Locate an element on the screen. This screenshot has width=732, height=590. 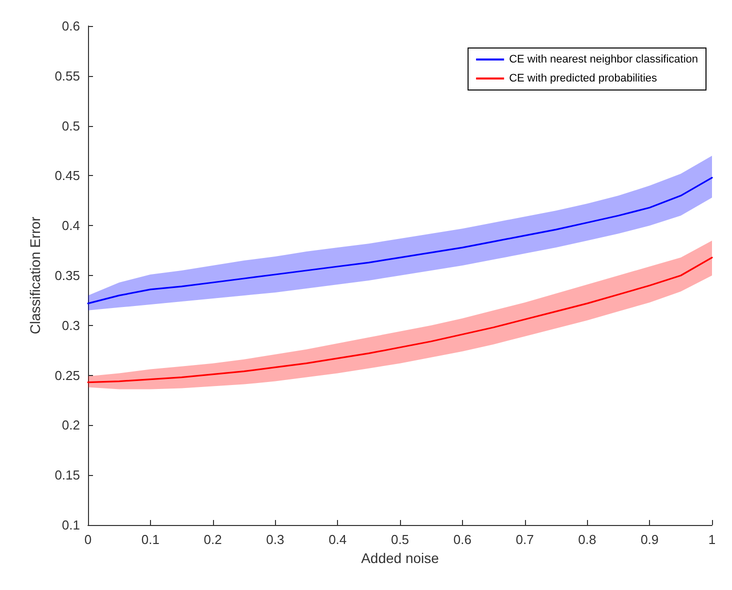
x-tick-label: 0.9 is located at coordinates (649, 539).